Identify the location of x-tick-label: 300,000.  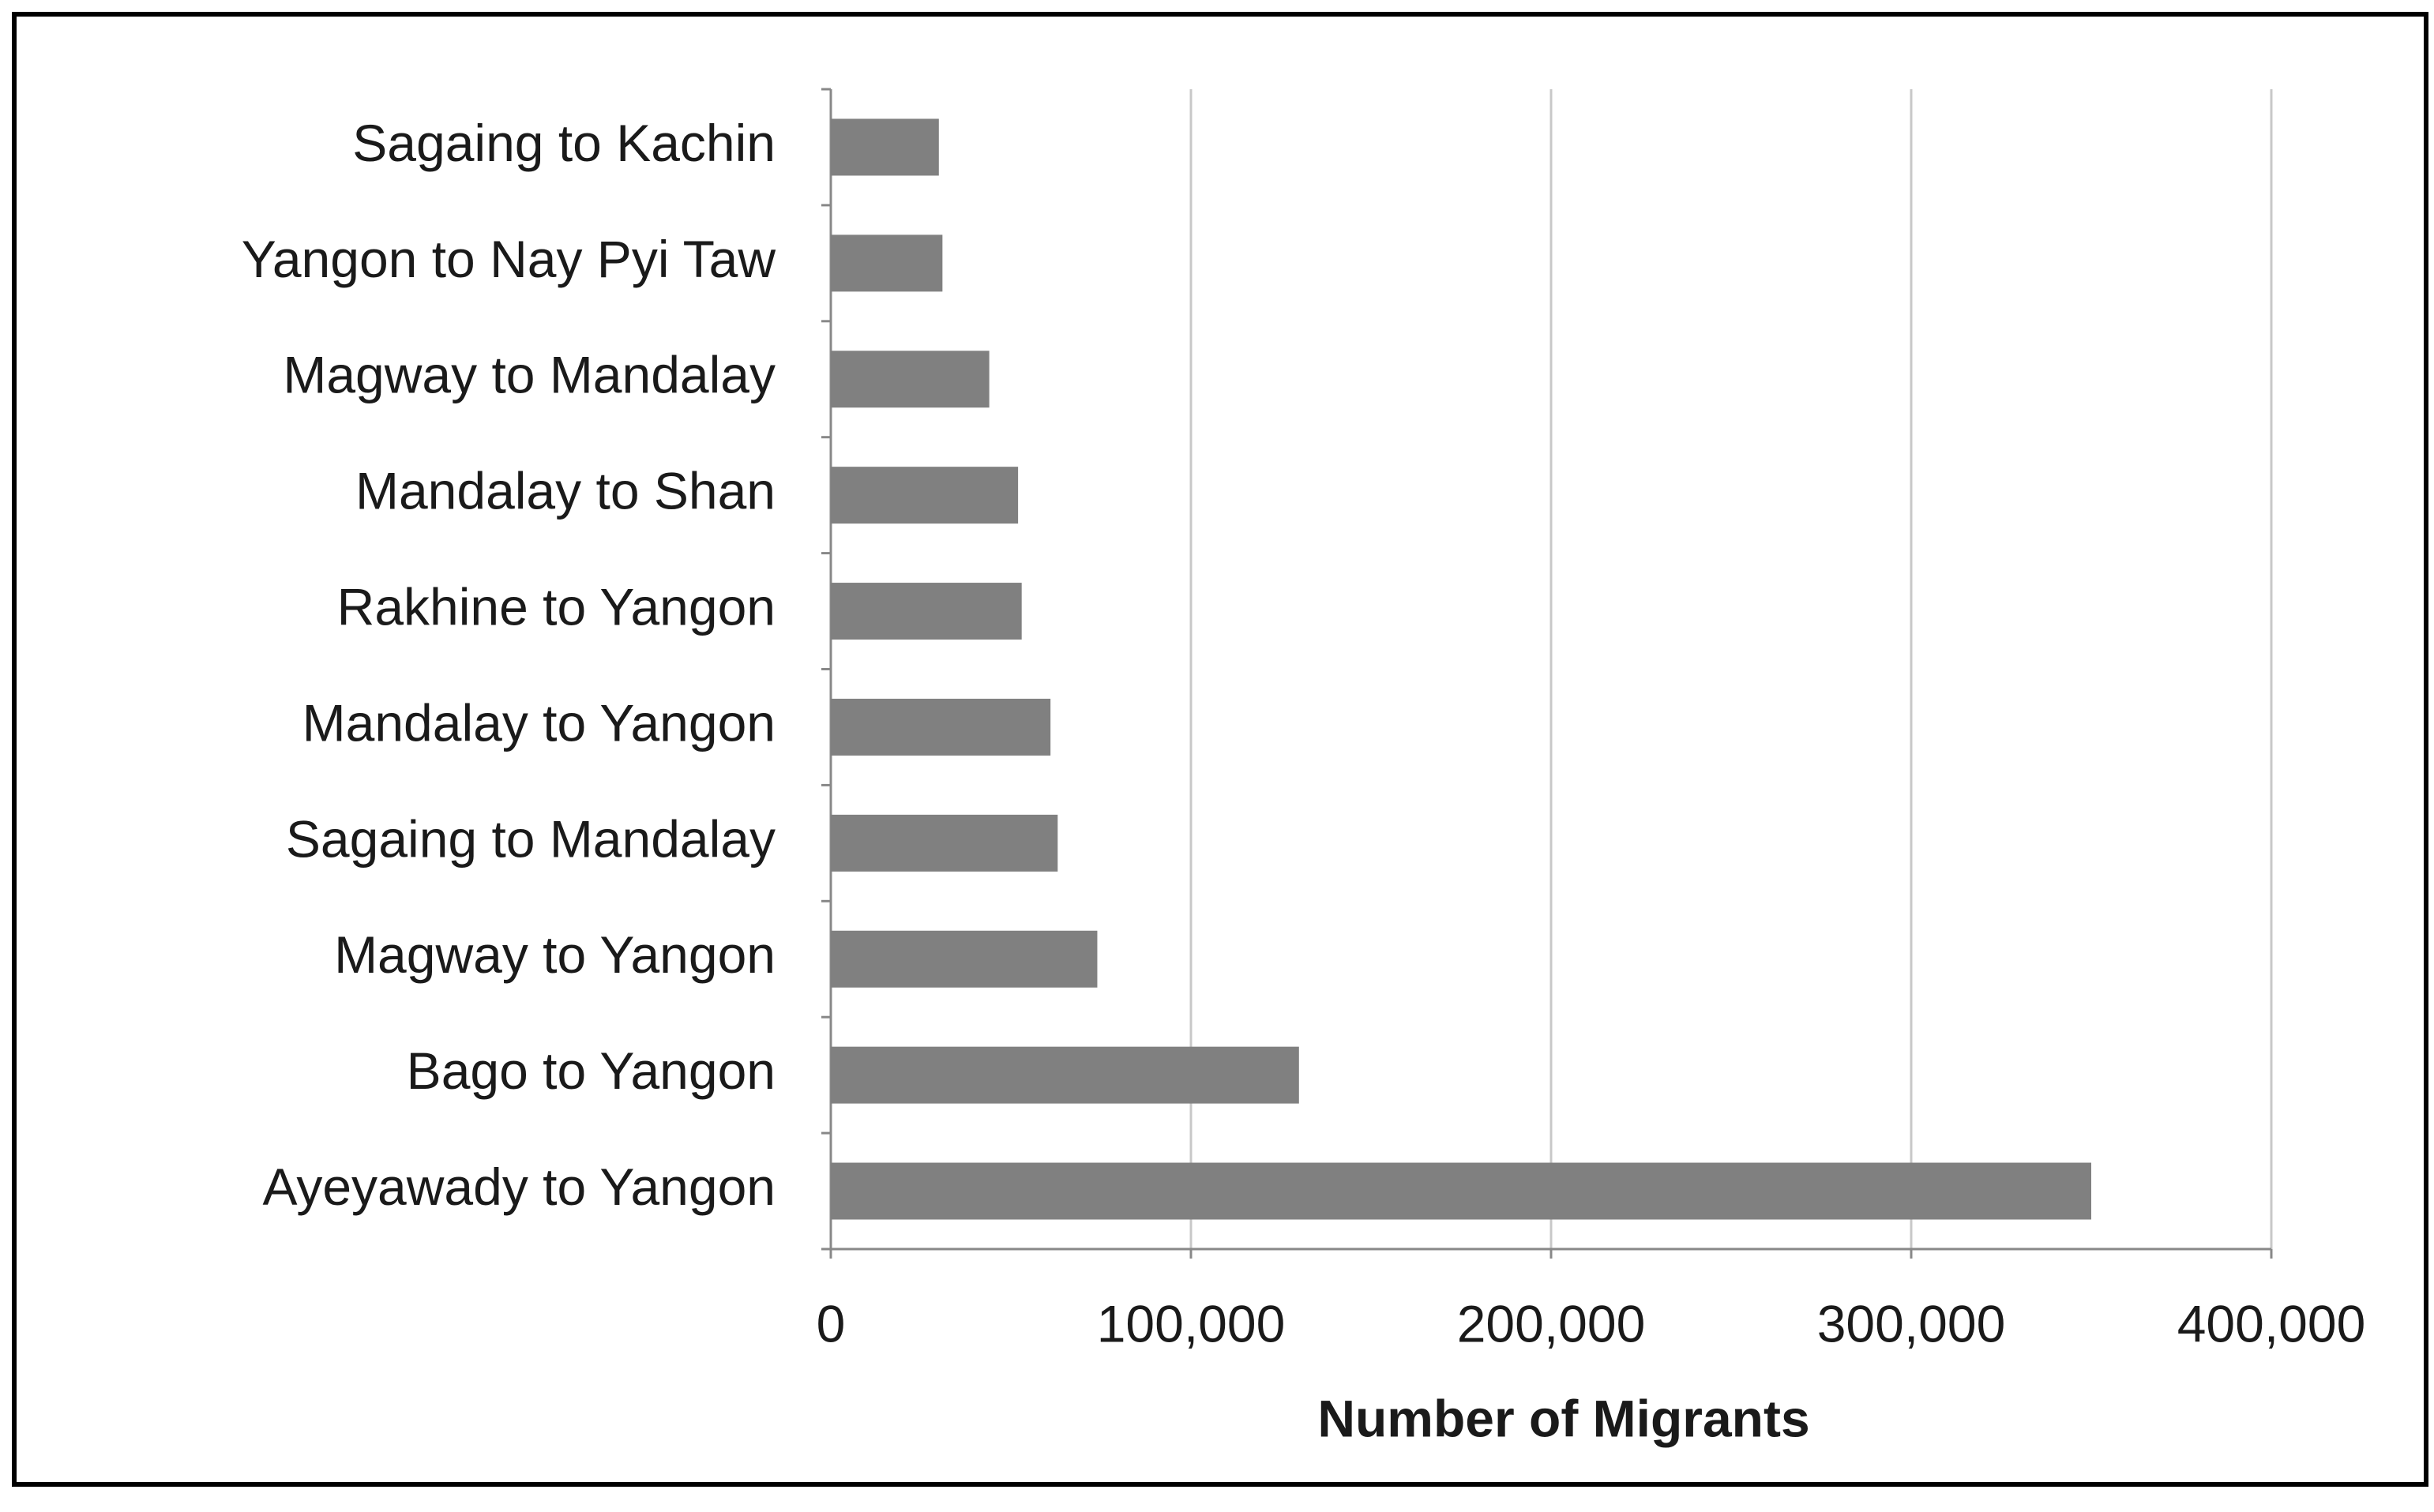
(1911, 1323).